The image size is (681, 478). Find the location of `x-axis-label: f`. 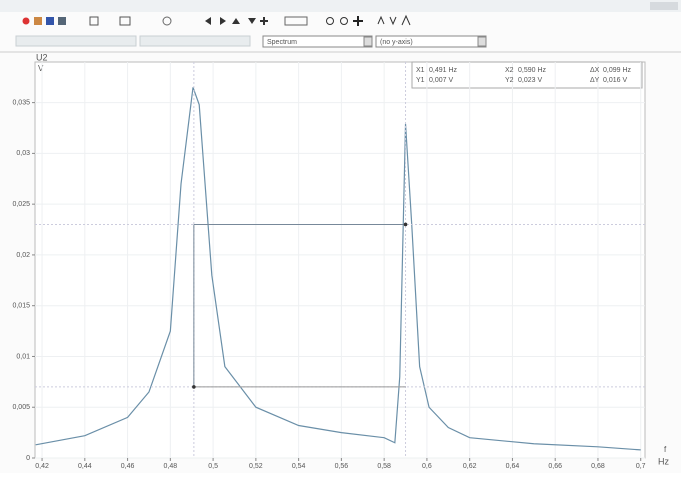

x-axis-label: f is located at coordinates (665, 449).